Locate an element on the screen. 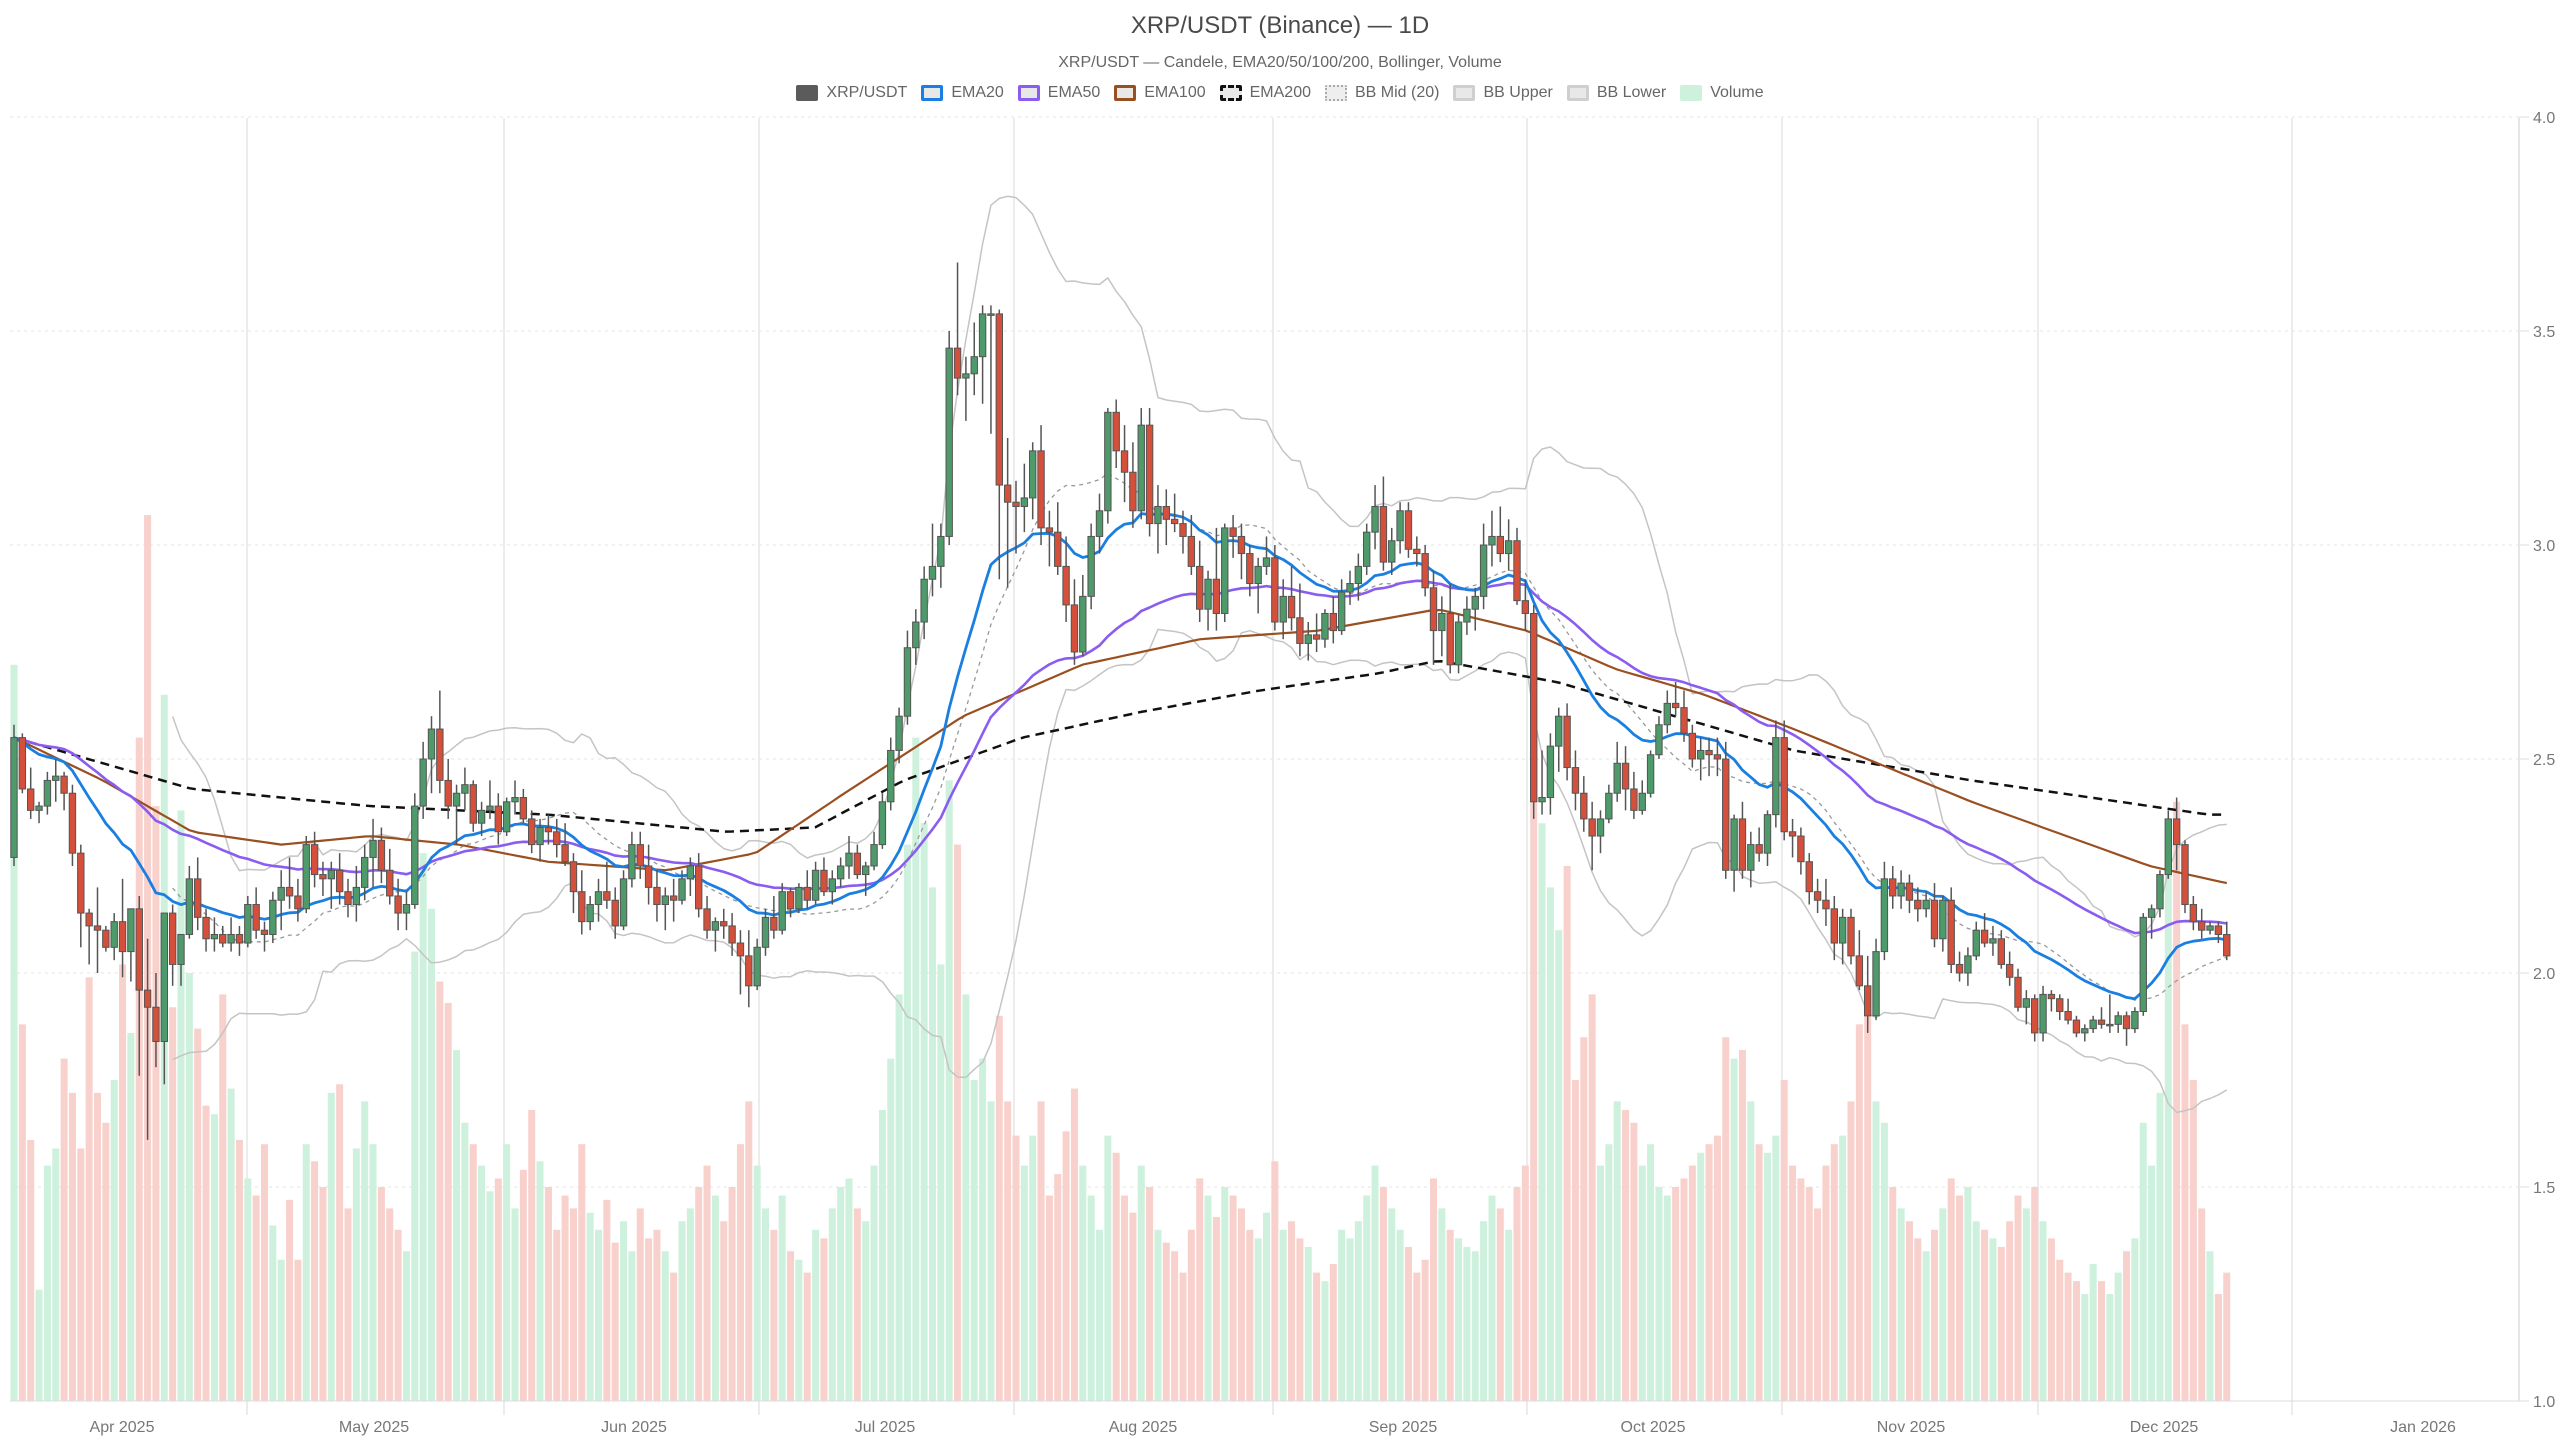  bar-swatch-icon is located at coordinates (1691, 93).